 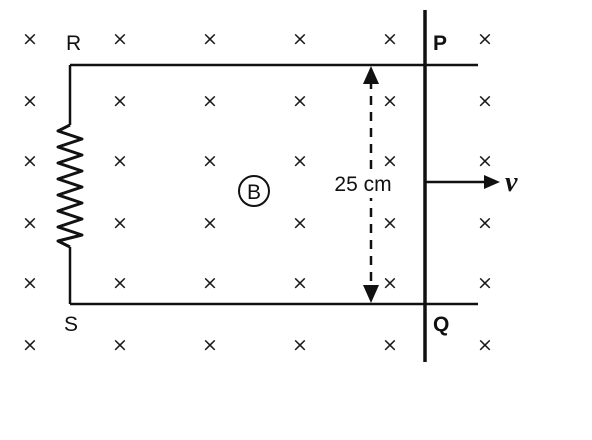 I want to click on arrow-up-icon, so click(x=371, y=75).